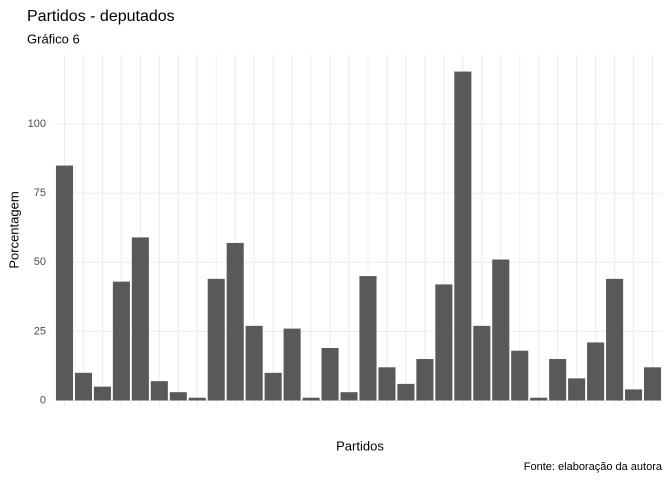  Describe the element at coordinates (53, 38) in the screenshot. I see `chart-subtitle: Gráfico 6` at that location.